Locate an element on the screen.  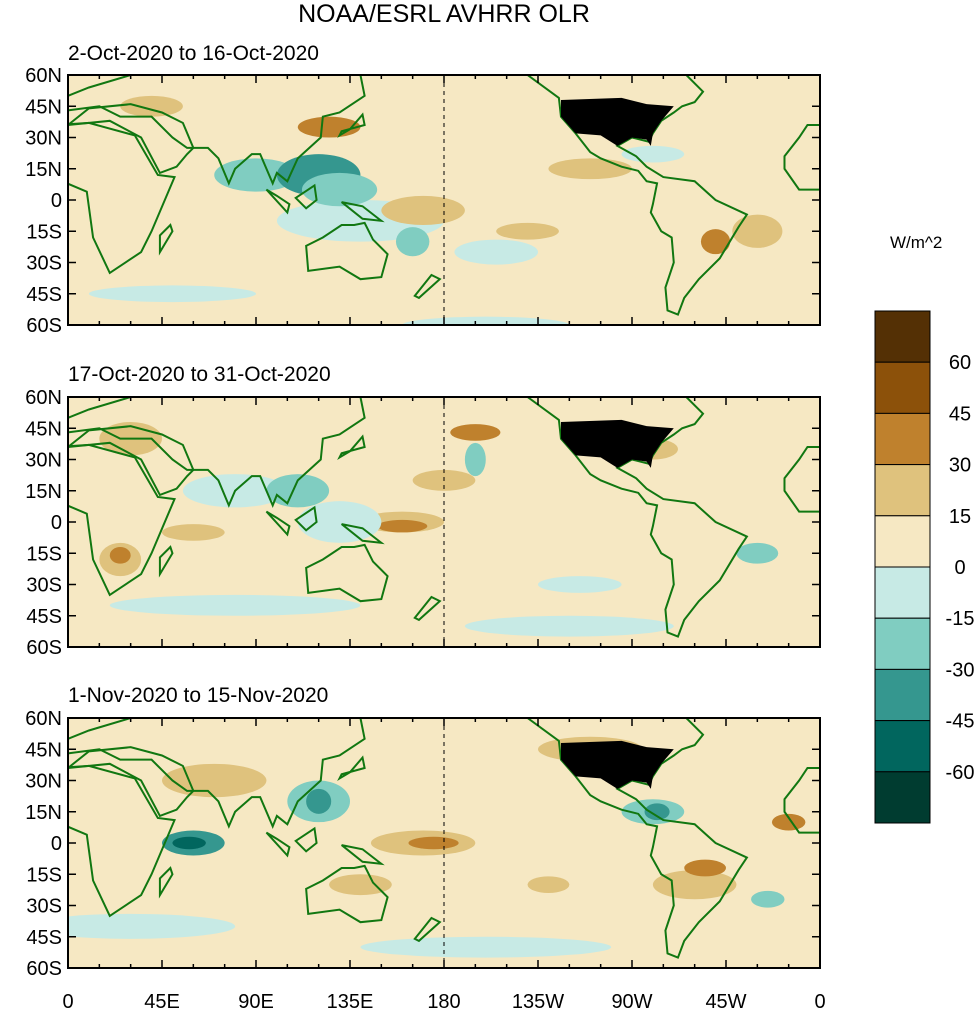
figure-title: NOAA/ESRL AVHRR OLR is located at coordinates (444, 14).